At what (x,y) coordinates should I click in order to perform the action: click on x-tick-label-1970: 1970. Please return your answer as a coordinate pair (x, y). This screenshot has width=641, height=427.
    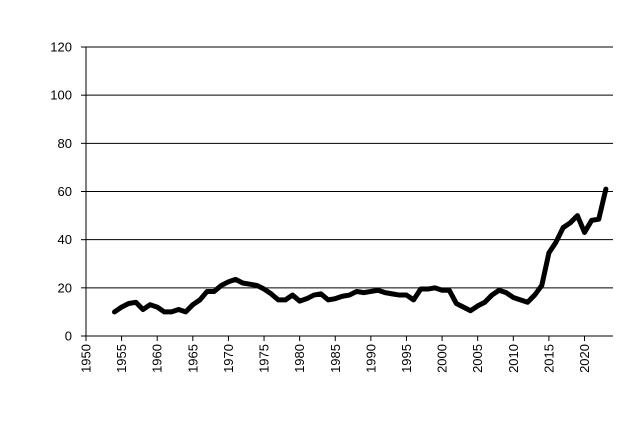
    Looking at the image, I should click on (228, 358).